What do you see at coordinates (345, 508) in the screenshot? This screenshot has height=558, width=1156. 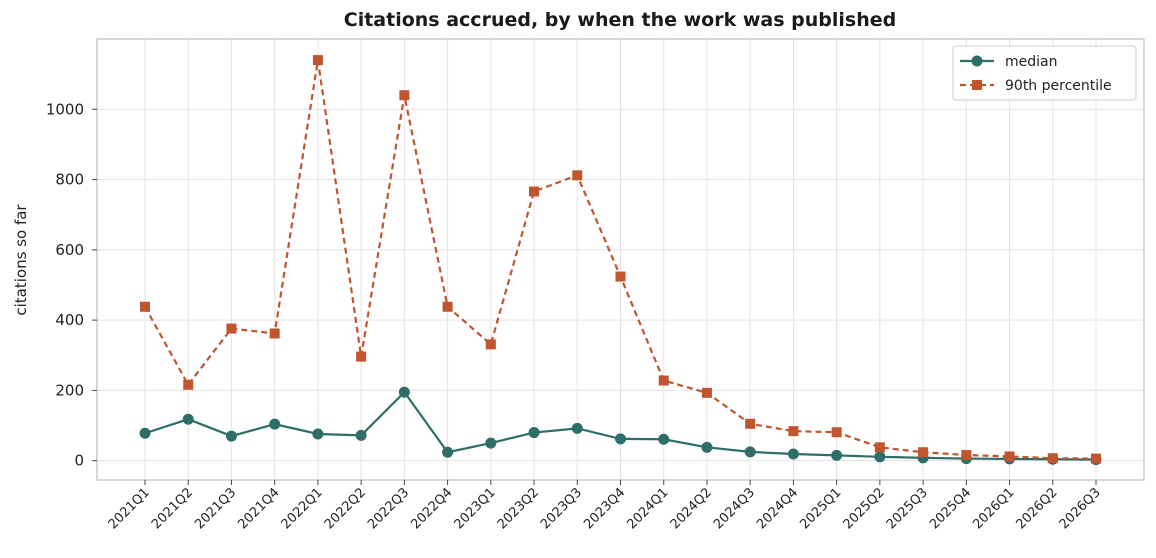 I see `x-tick-label: 2022Q2` at bounding box center [345, 508].